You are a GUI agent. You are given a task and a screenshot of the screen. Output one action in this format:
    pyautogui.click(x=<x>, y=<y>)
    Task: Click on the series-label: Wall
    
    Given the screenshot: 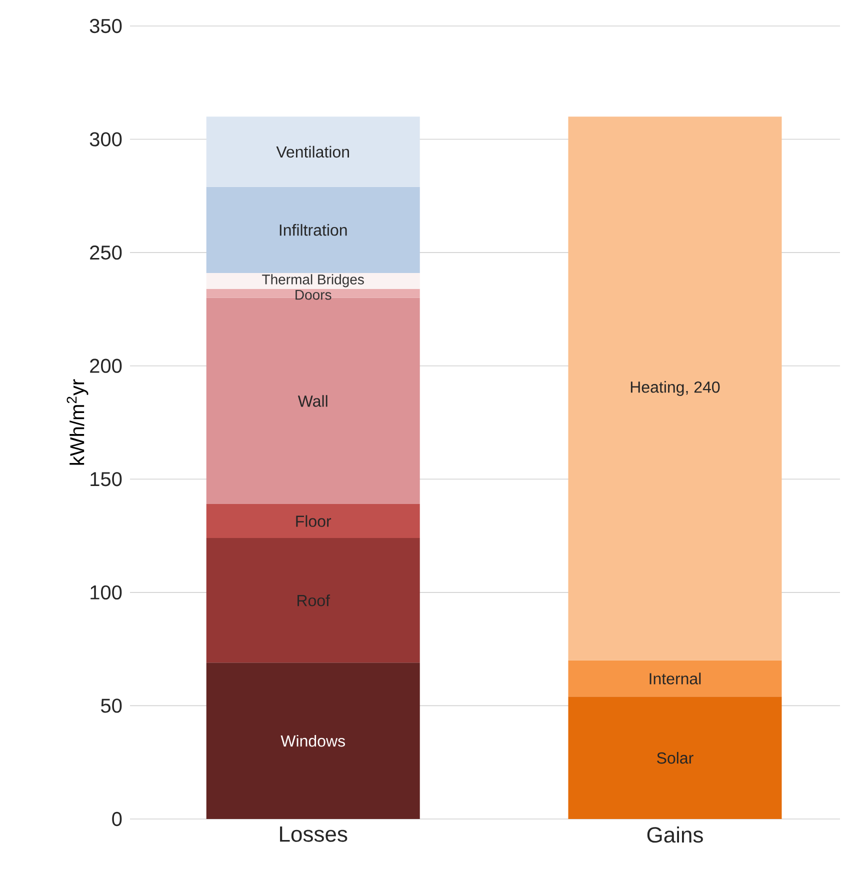 What is the action you would take?
    pyautogui.click(x=313, y=401)
    